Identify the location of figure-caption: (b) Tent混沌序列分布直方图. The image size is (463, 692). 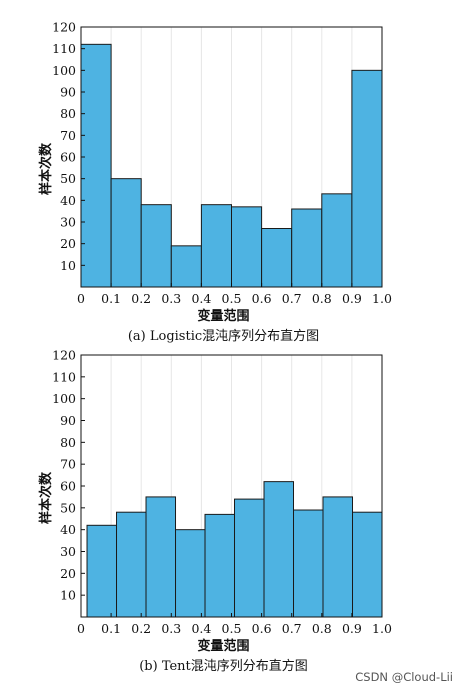
(223, 666).